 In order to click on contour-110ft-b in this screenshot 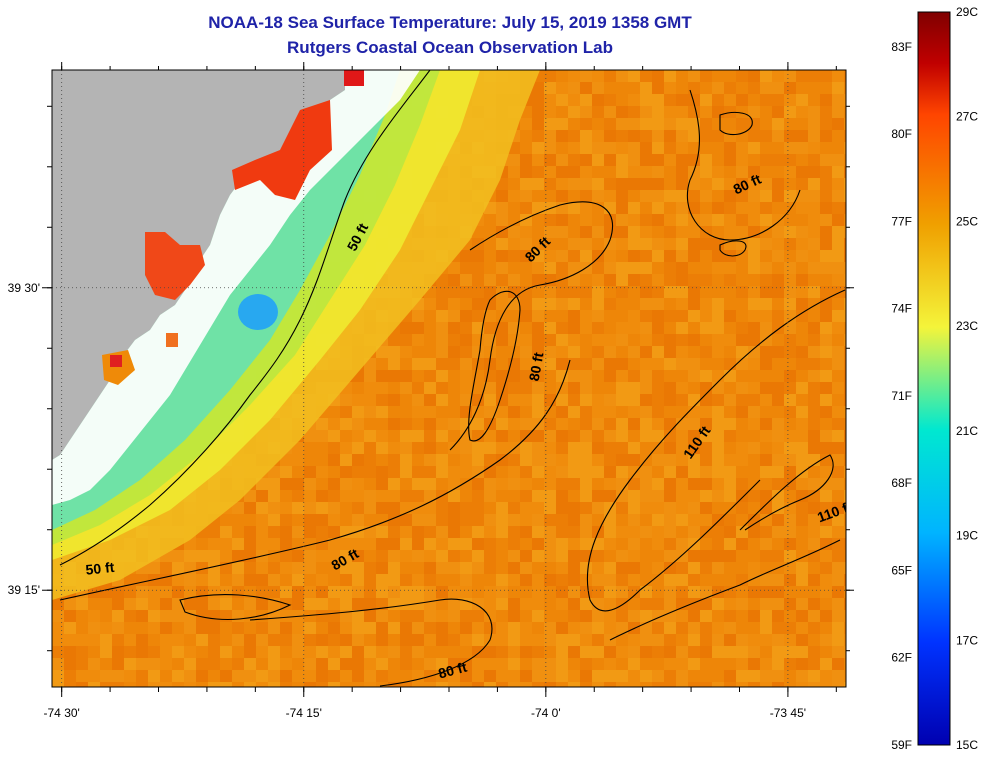, I will do `click(786, 492)`.